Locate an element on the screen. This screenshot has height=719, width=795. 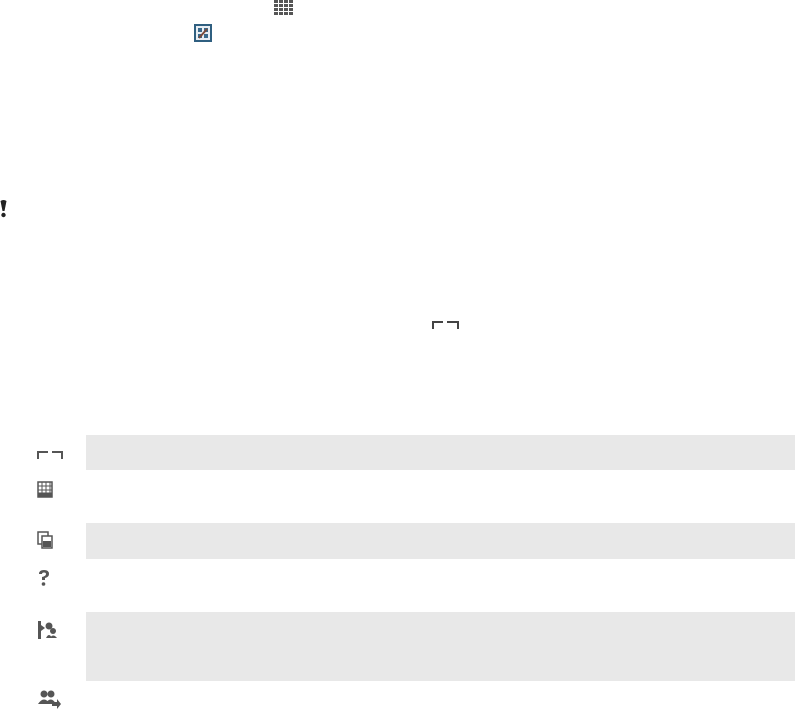
contacts-share-icon is located at coordinates (49, 699).